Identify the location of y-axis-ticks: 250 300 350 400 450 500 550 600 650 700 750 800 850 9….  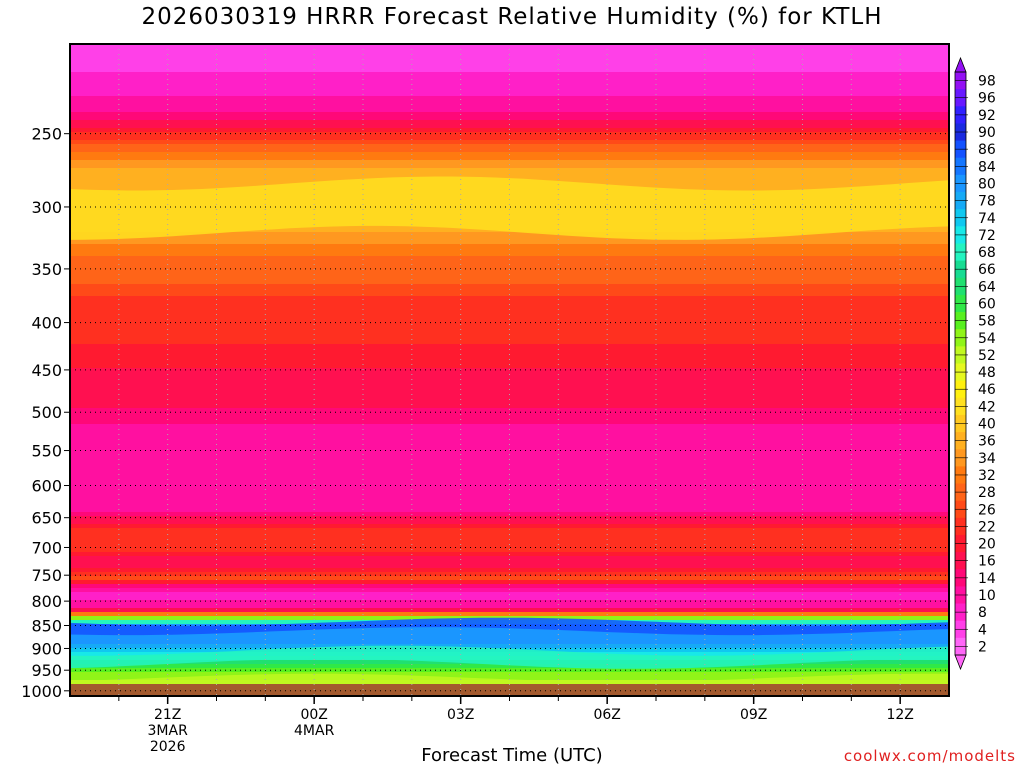
(45, 413).